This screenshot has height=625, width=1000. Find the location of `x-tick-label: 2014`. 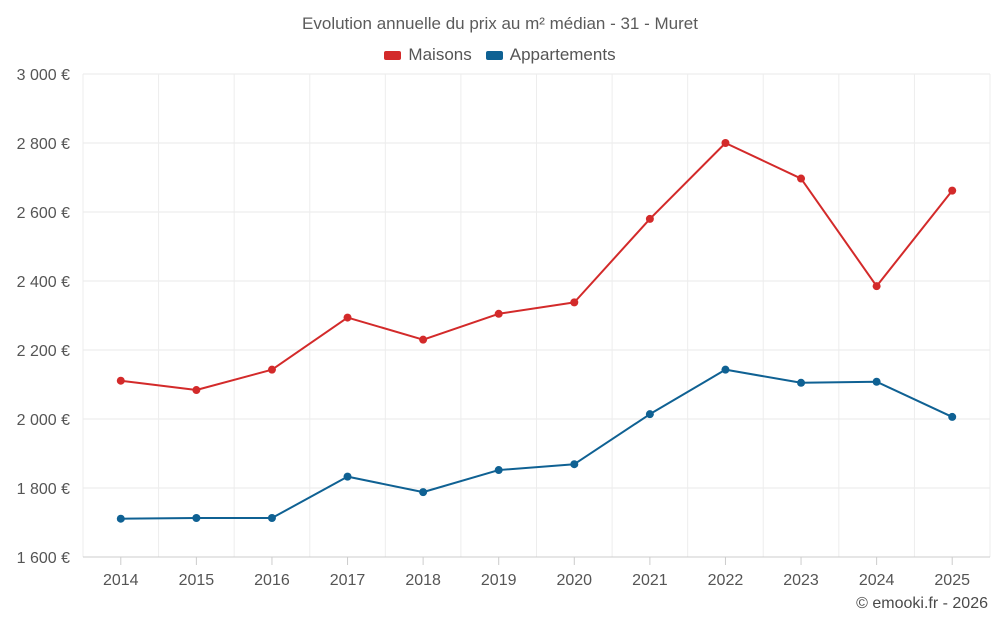

x-tick-label: 2014 is located at coordinates (121, 580).